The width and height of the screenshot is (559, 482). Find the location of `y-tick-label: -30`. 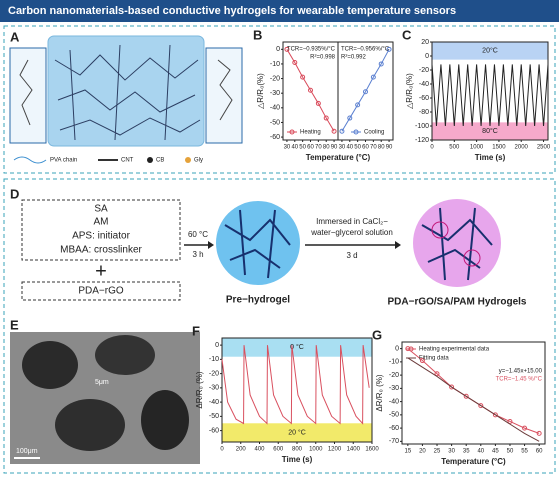

y-tick-label: -30 is located at coordinates (275, 93).